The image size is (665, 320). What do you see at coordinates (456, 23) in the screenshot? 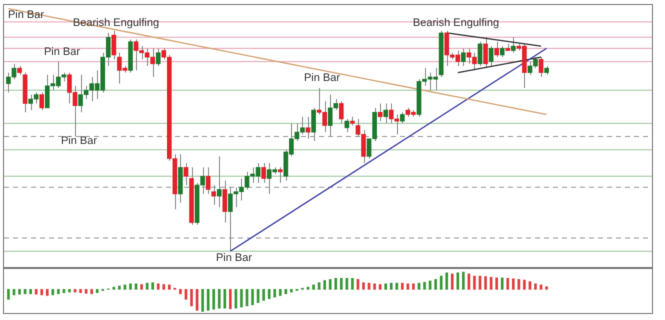
I see `text: Bearish Engulfing` at bounding box center [456, 23].